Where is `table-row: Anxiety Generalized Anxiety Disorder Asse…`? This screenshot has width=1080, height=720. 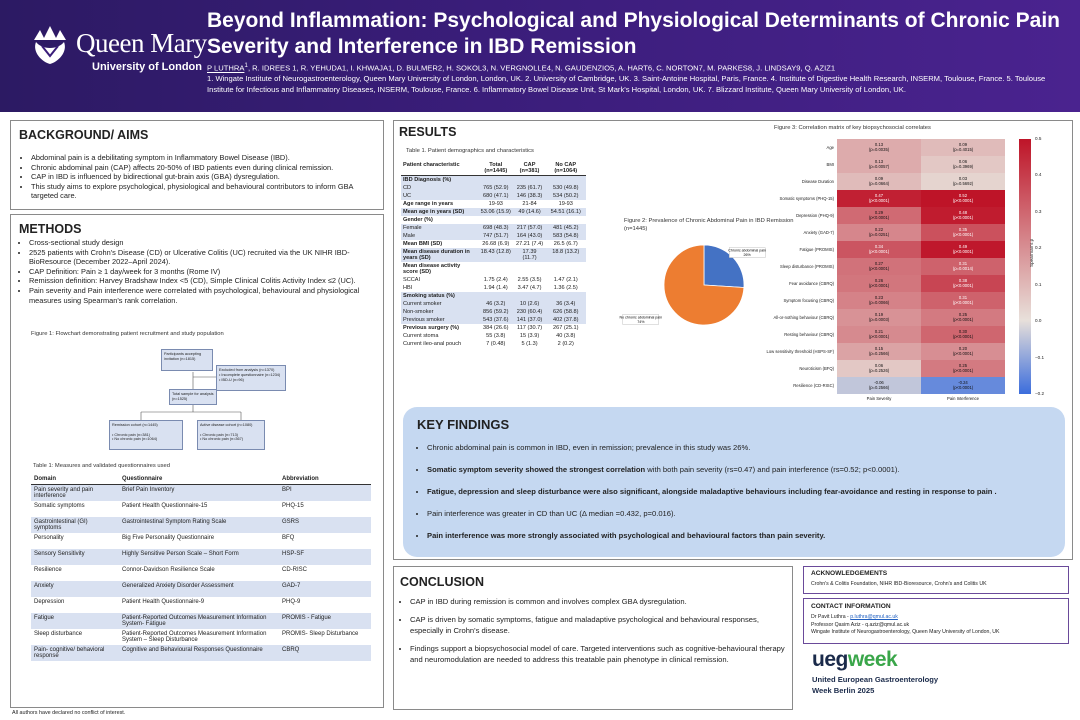
table-row: Anxiety Generalized Anxiety Disorder Asse… is located at coordinates (201, 589).